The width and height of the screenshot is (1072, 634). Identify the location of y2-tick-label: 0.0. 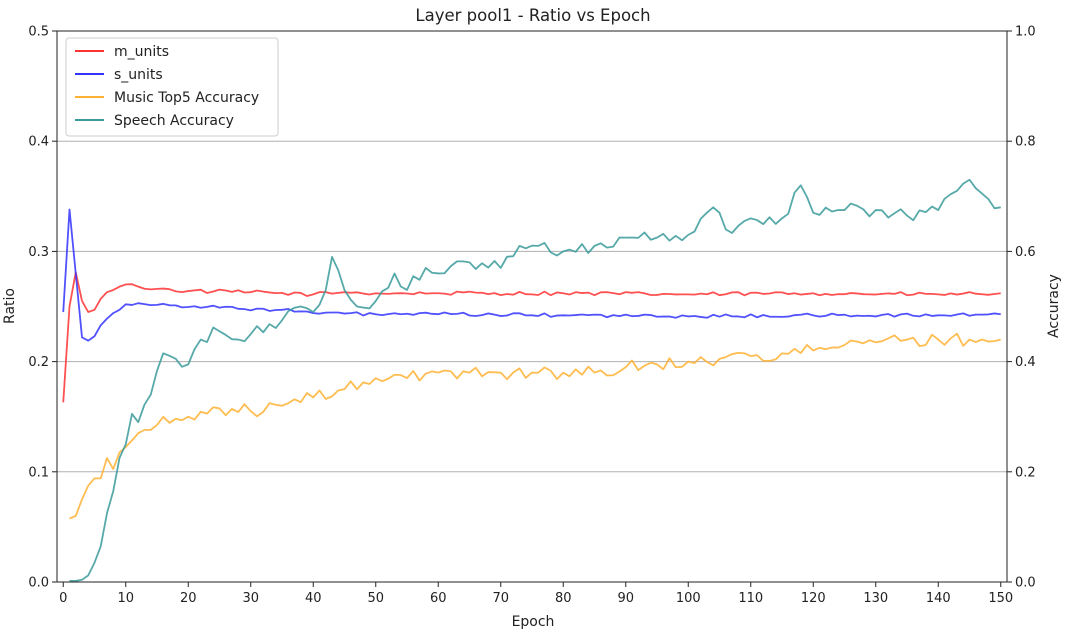
(1025, 583).